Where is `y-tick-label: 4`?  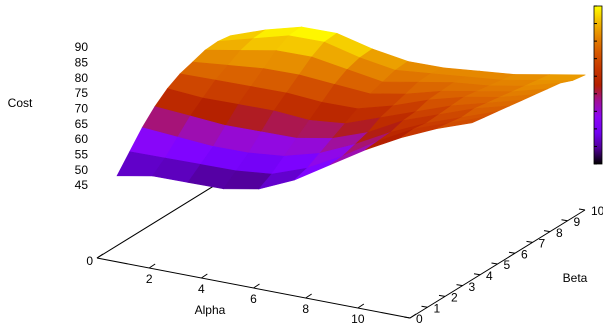 y-tick-label: 4 is located at coordinates (489, 276).